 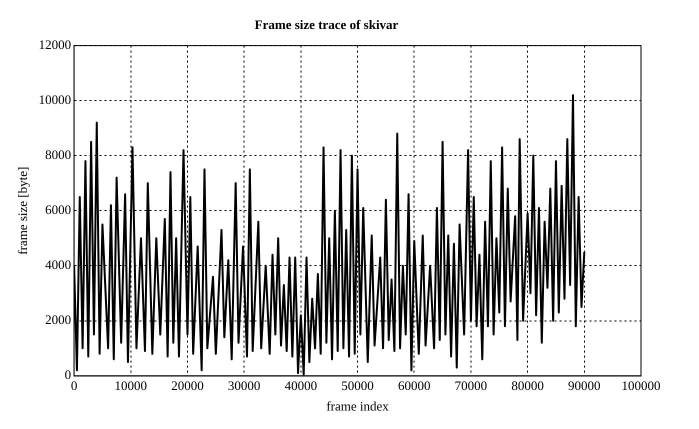 I want to click on y-tick-label: 6000, so click(x=58, y=210).